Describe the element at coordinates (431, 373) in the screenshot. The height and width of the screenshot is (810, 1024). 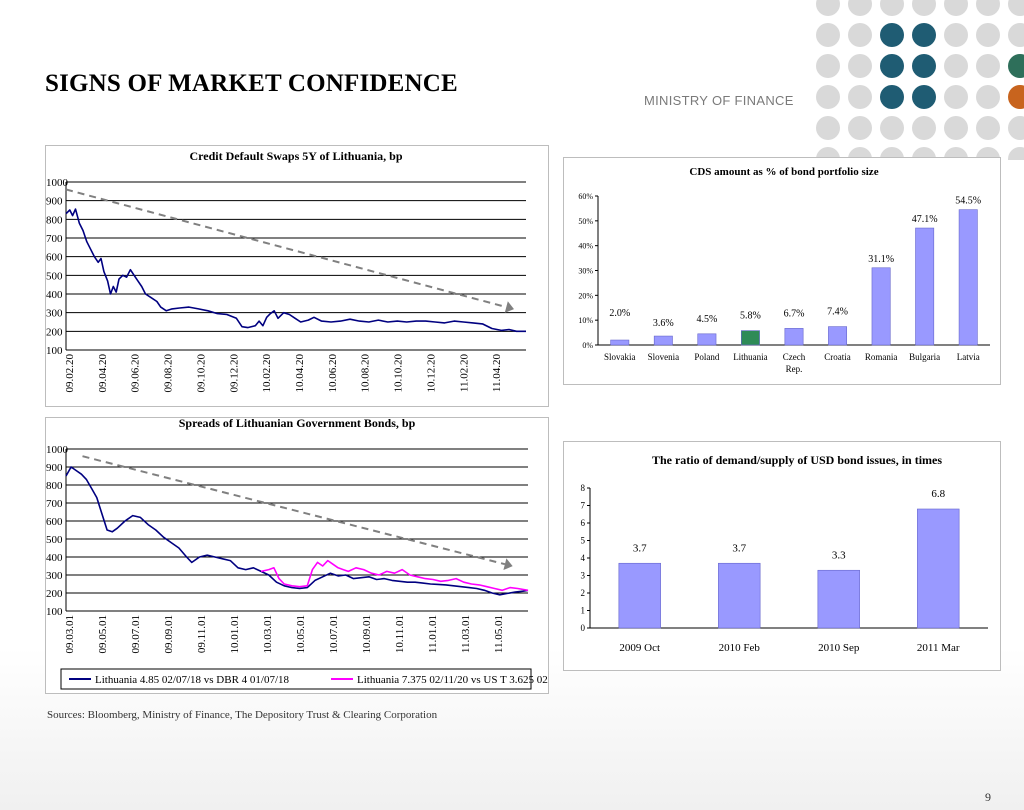
I see `x-tick-label: 10.12.20` at that location.